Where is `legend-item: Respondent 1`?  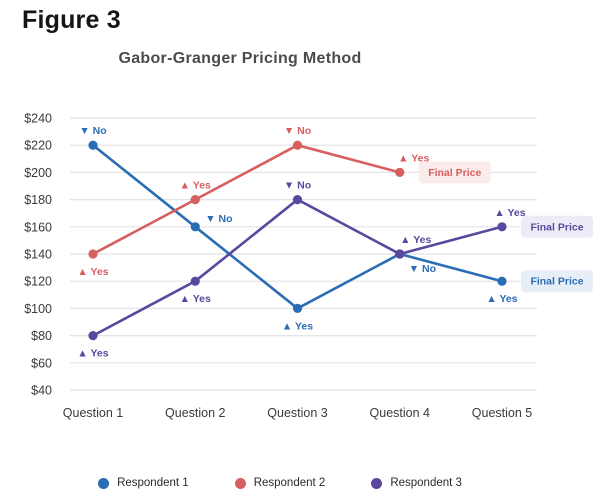 legend-item: Respondent 1 is located at coordinates (143, 483).